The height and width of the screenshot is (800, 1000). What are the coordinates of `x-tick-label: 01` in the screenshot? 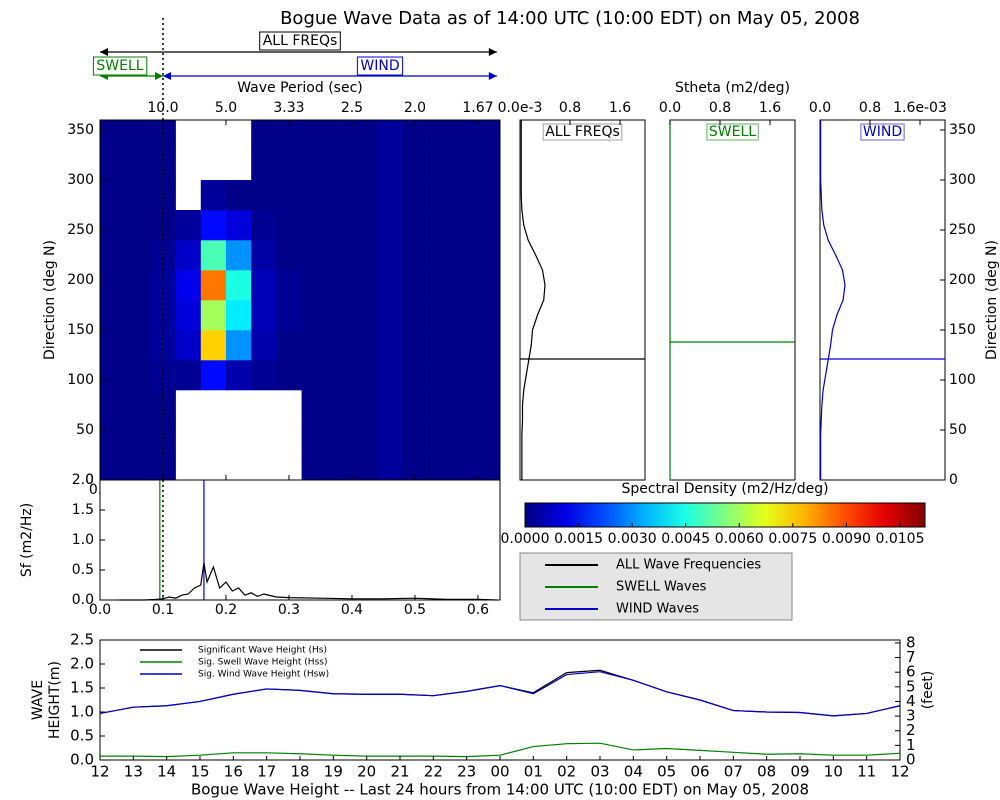 It's located at (533, 772).